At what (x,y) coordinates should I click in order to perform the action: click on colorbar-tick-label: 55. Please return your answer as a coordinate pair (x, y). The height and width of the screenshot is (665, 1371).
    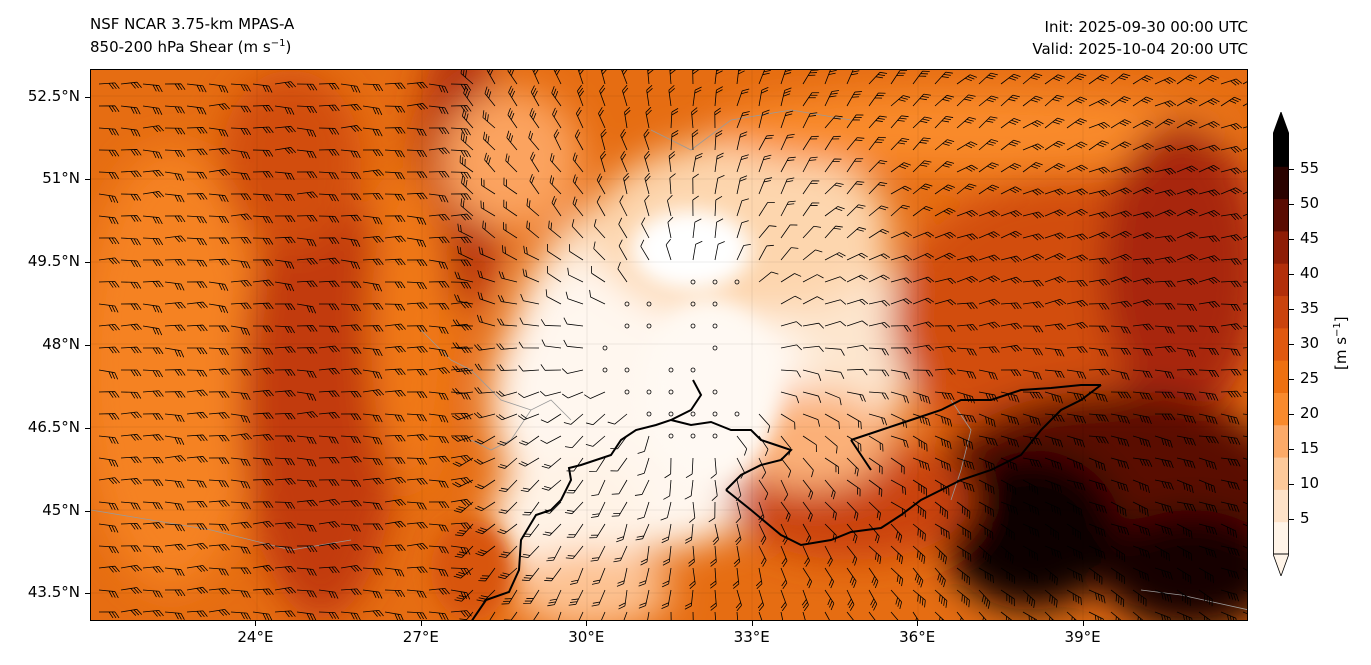
    Looking at the image, I should click on (1310, 168).